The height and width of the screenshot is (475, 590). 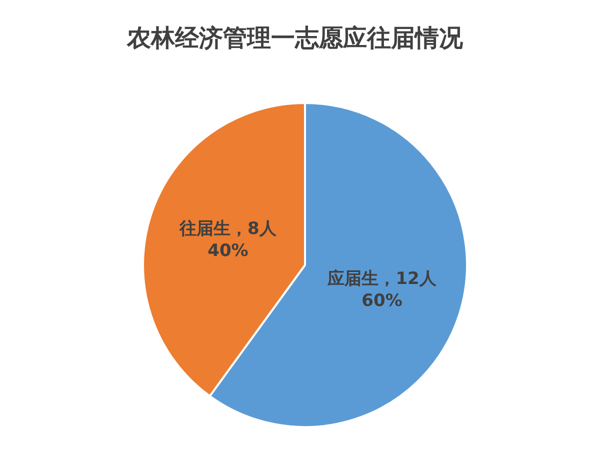 What do you see at coordinates (205, 228) in the screenshot?
I see `slice-label: 往届生` at bounding box center [205, 228].